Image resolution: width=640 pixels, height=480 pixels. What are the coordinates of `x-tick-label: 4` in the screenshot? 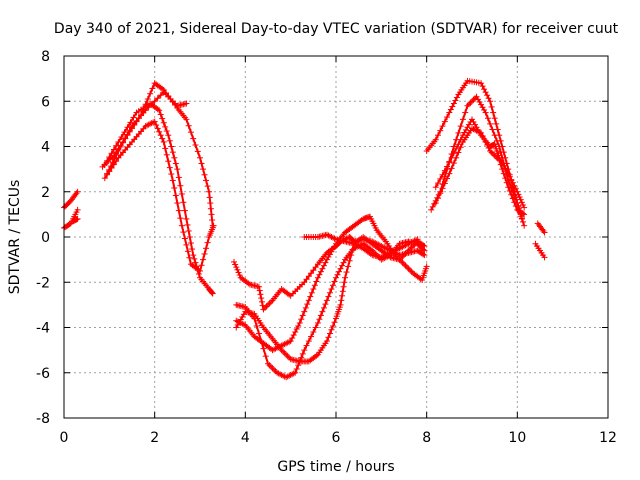 It's located at (245, 438).